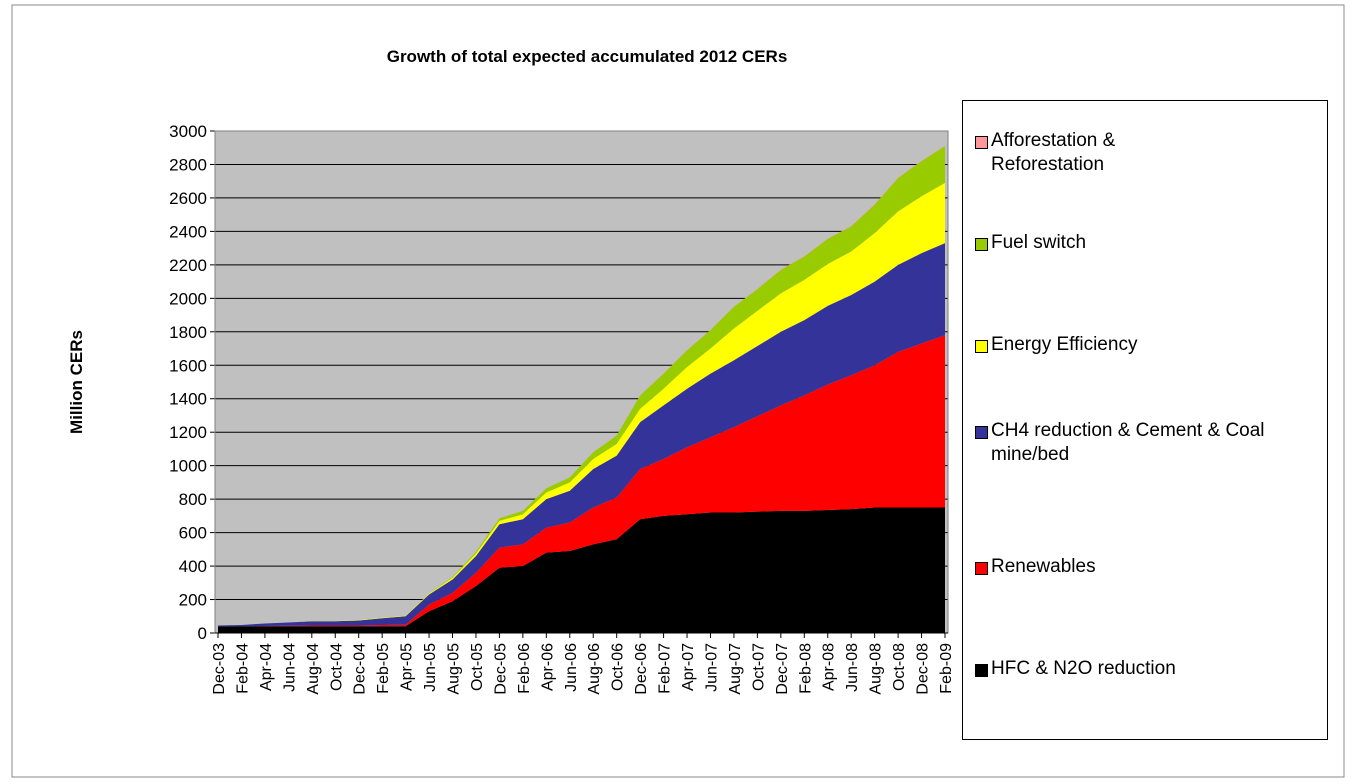 The image size is (1353, 784). What do you see at coordinates (1083, 668) in the screenshot?
I see `legend-label: HFC & N2O reduction` at bounding box center [1083, 668].